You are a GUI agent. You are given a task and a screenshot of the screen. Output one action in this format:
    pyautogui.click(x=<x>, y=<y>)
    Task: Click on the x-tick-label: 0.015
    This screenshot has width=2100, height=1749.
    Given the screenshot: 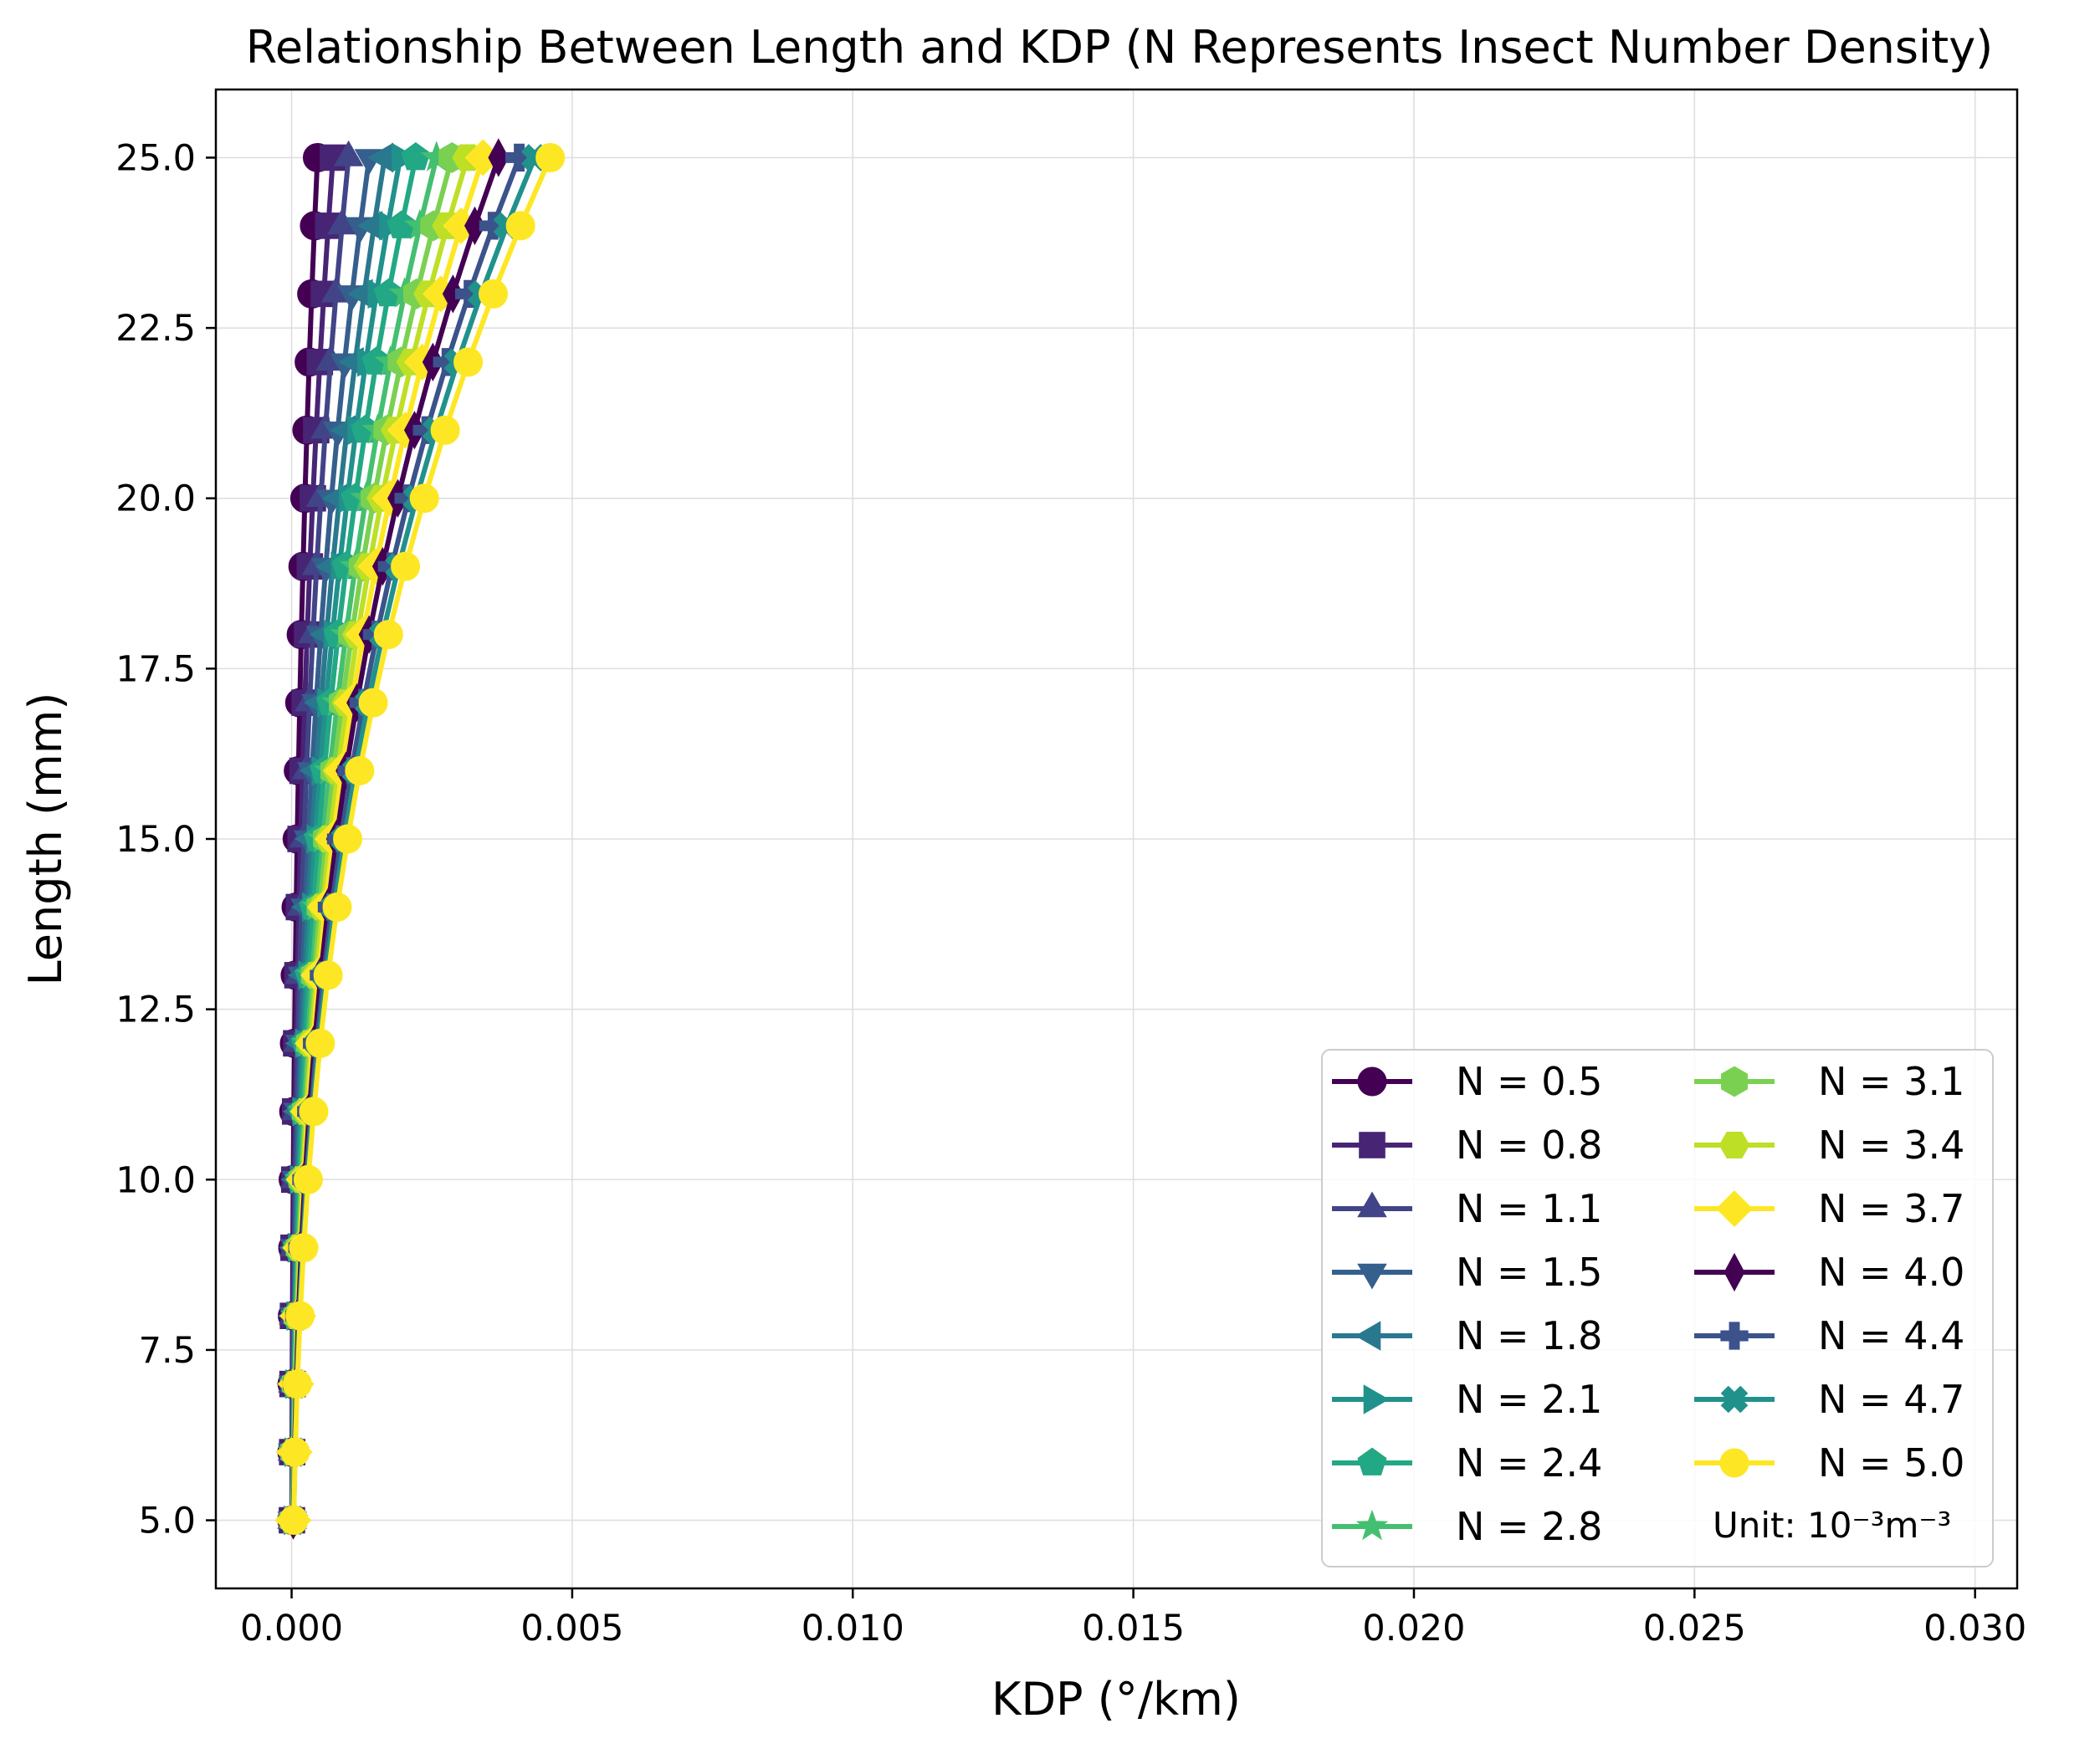 What is the action you would take?
    pyautogui.click(x=1133, y=1628)
    